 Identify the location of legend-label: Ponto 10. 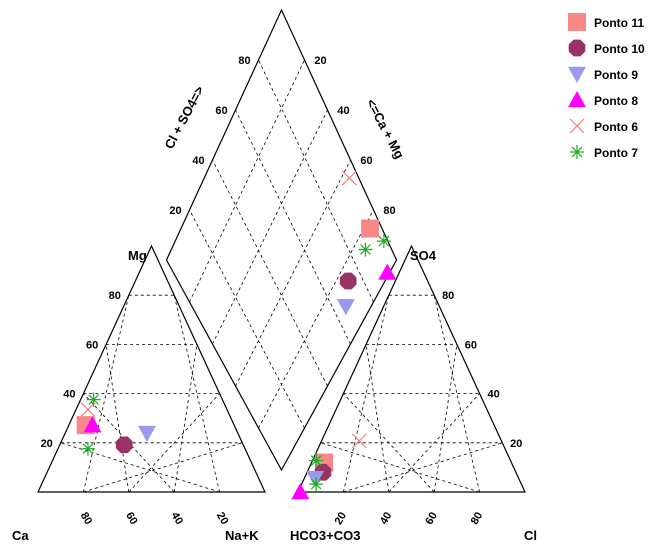
(619, 49).